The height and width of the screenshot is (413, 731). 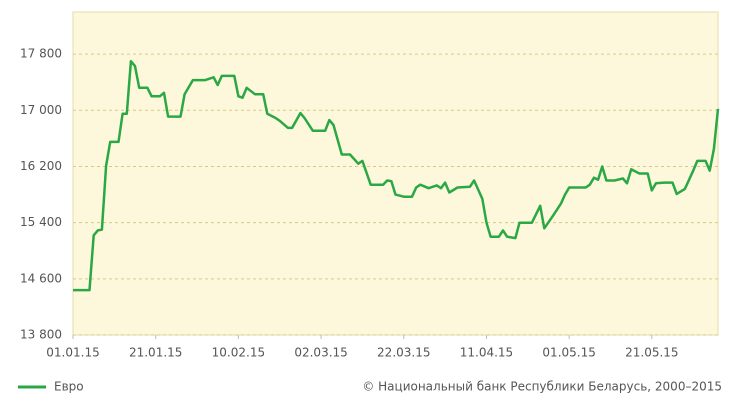 I want to click on legend-label: Евро, so click(x=69, y=387).